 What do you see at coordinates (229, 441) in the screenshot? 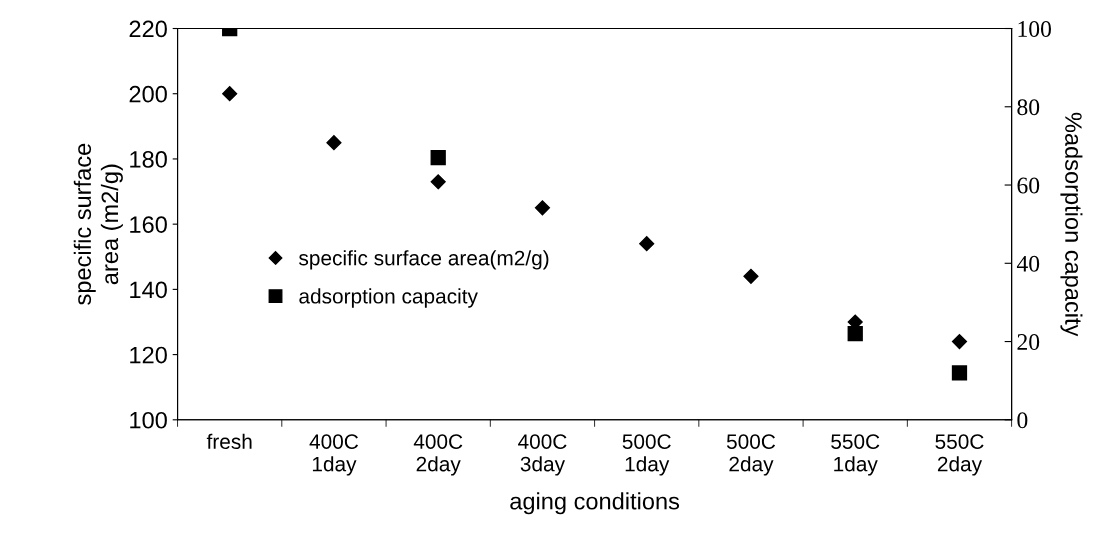
I see `x-tick-label: fresh` at bounding box center [229, 441].